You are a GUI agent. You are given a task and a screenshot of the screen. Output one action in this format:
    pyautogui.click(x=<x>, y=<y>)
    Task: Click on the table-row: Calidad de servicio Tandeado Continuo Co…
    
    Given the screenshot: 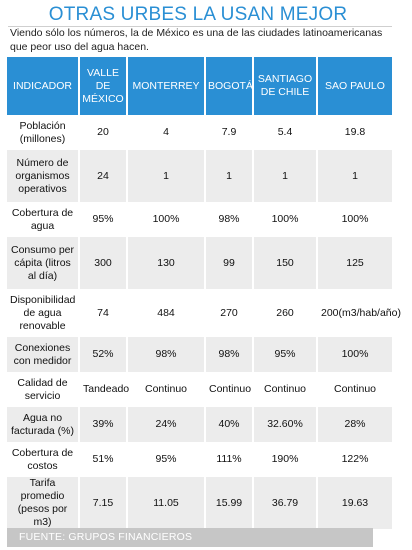 What is the action you would take?
    pyautogui.click(x=199, y=389)
    